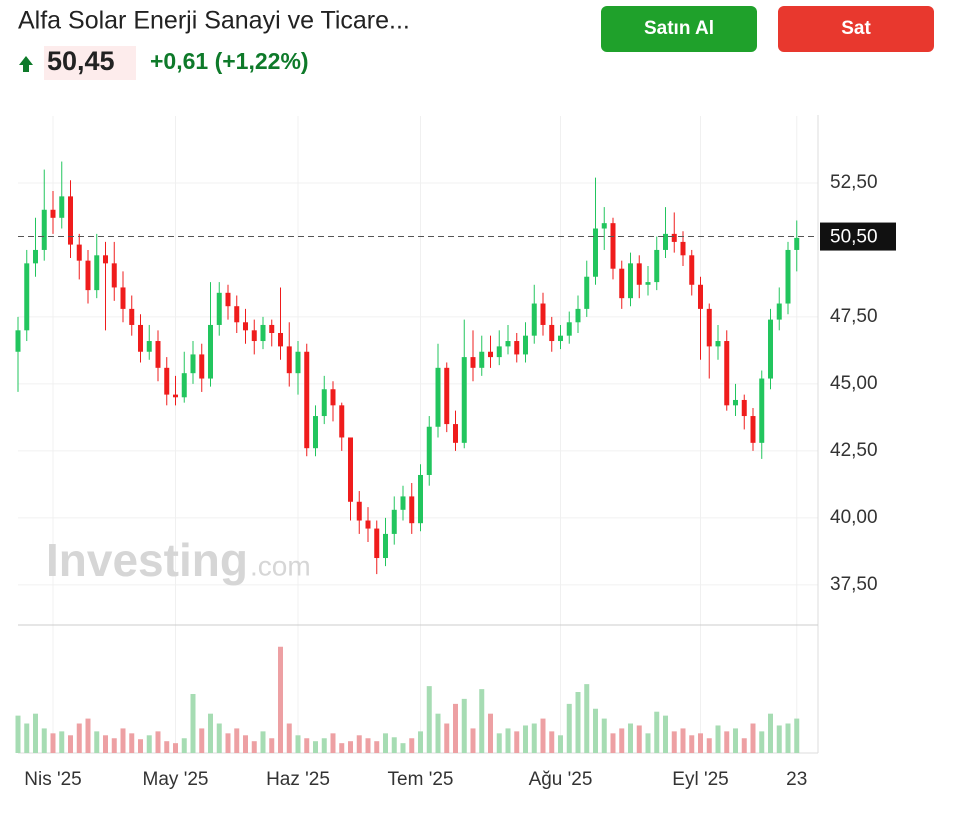  I want to click on y-tick-label: 40,00, so click(854, 517).